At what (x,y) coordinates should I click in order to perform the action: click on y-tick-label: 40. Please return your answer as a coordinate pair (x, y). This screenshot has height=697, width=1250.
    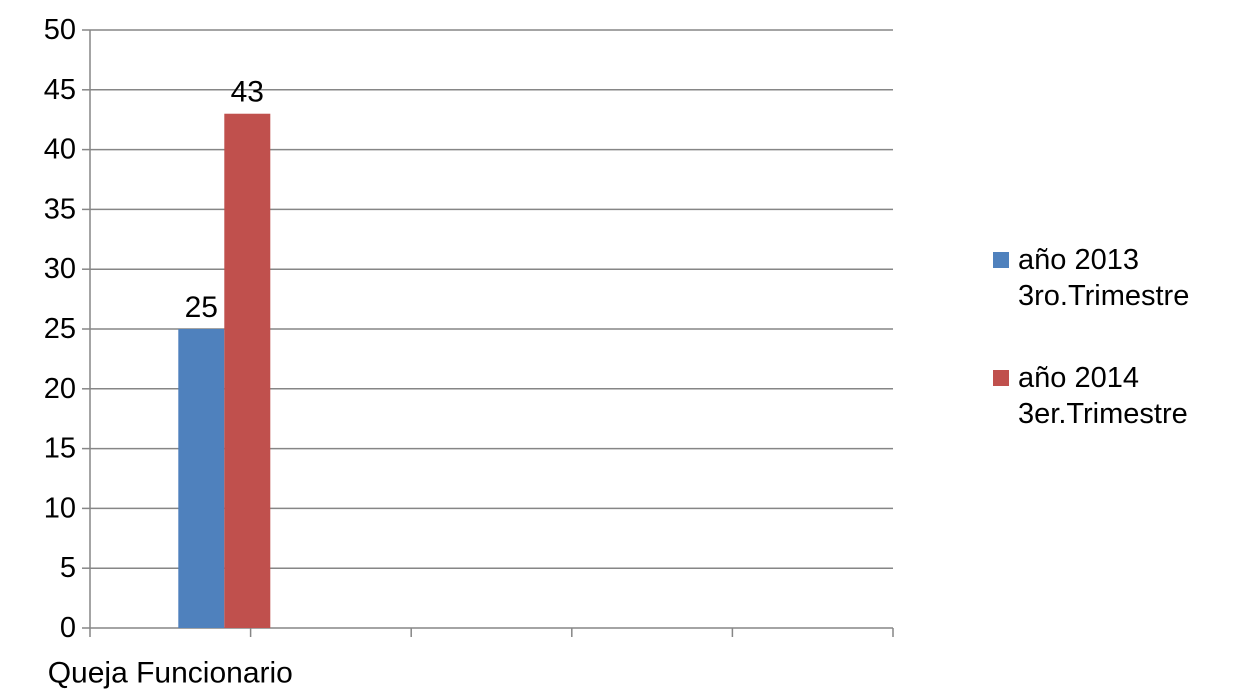
    Looking at the image, I should click on (60, 150).